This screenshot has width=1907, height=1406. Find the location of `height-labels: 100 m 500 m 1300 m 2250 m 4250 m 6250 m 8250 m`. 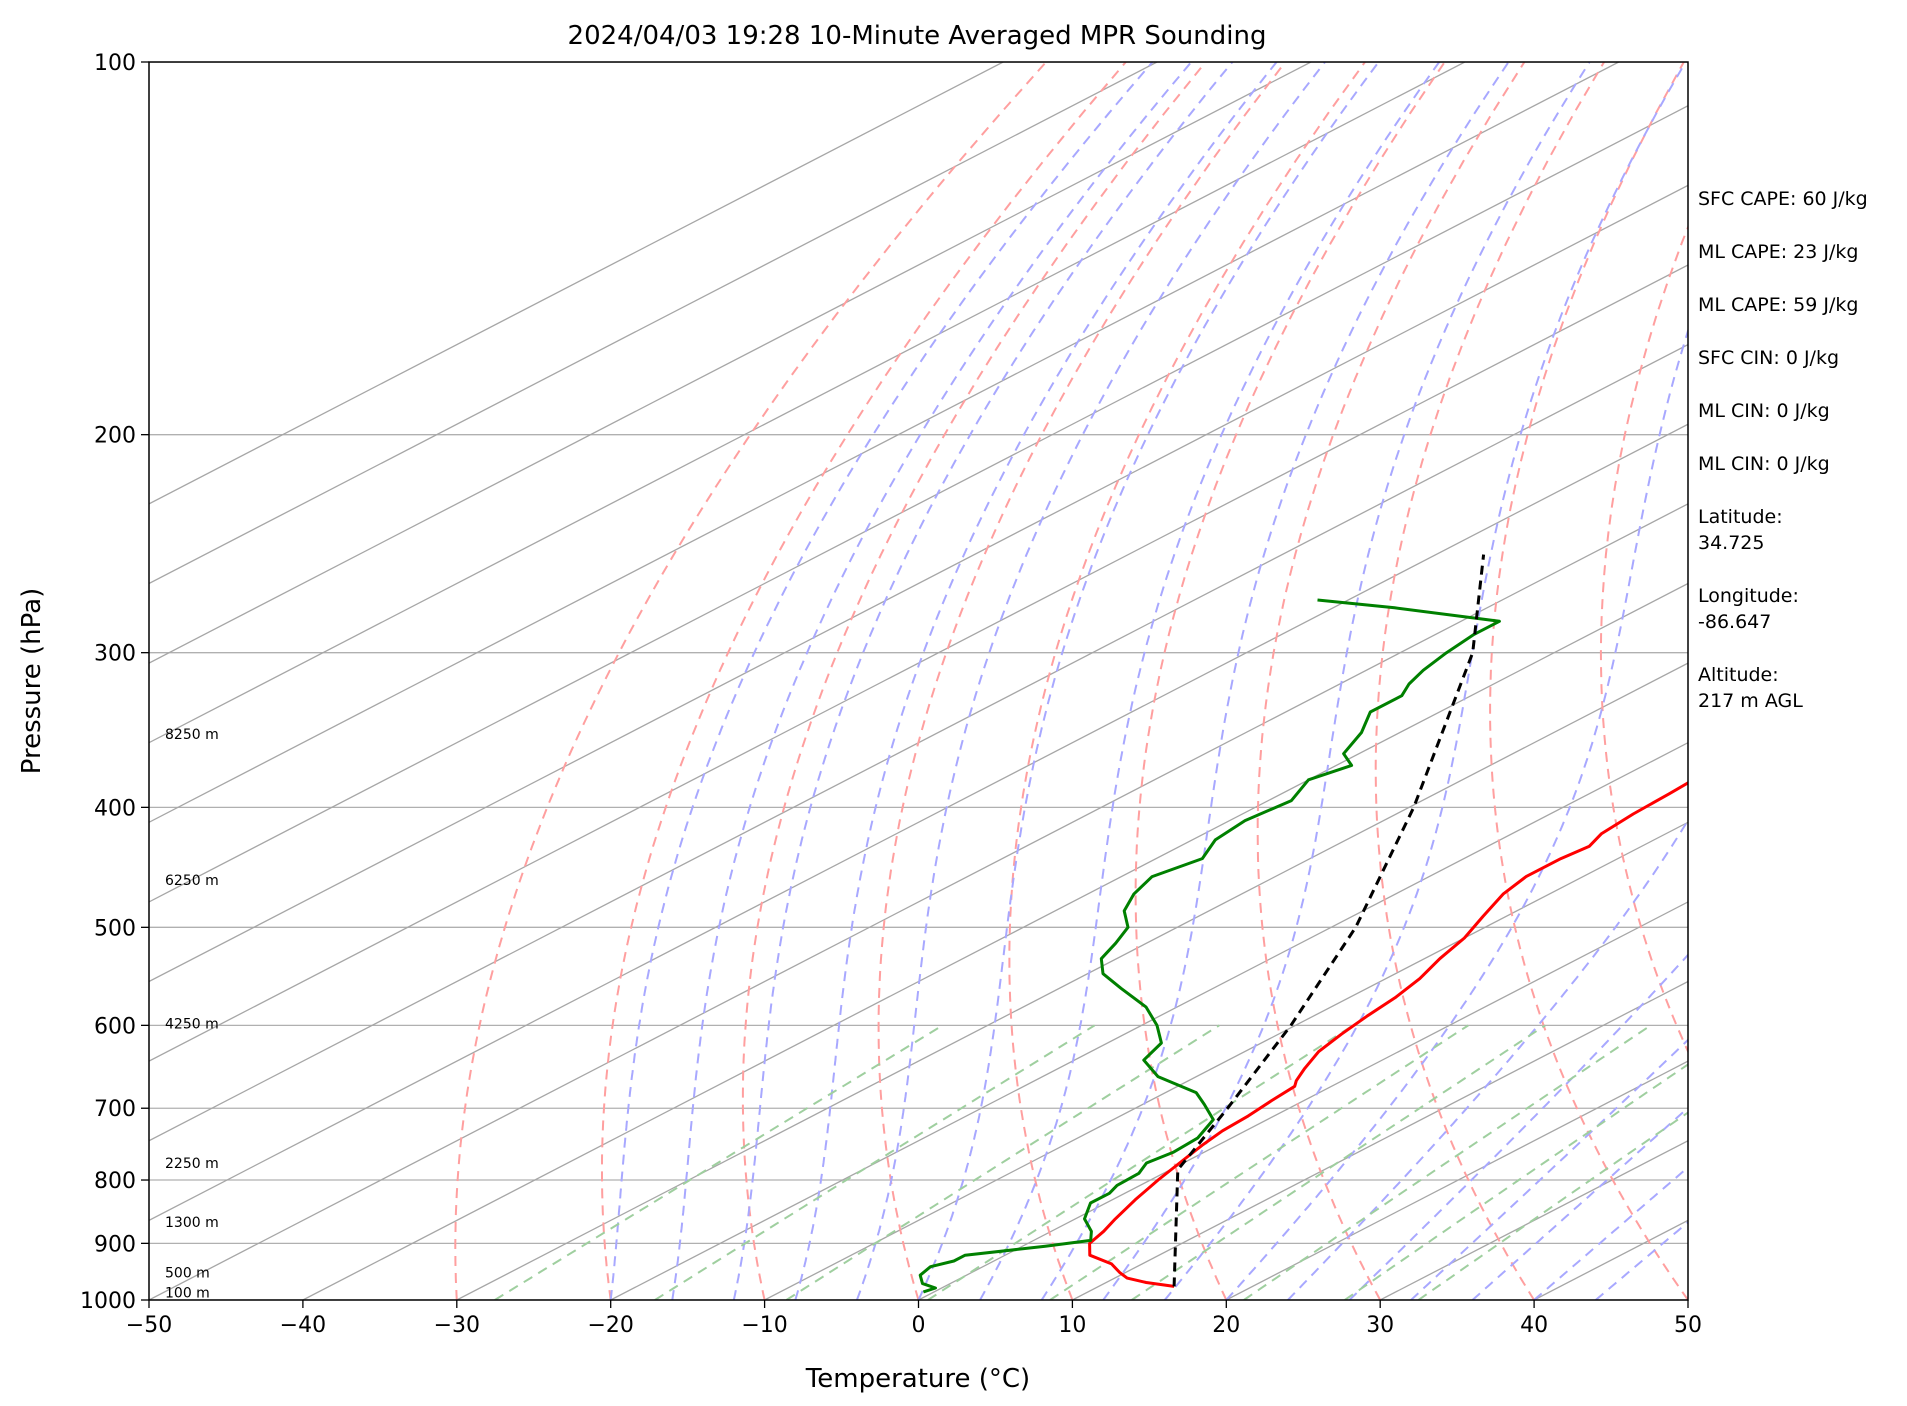

height-labels: 100 m 500 m 1300 m 2250 m 4250 m 6250 m 8250 m is located at coordinates (192, 1014).